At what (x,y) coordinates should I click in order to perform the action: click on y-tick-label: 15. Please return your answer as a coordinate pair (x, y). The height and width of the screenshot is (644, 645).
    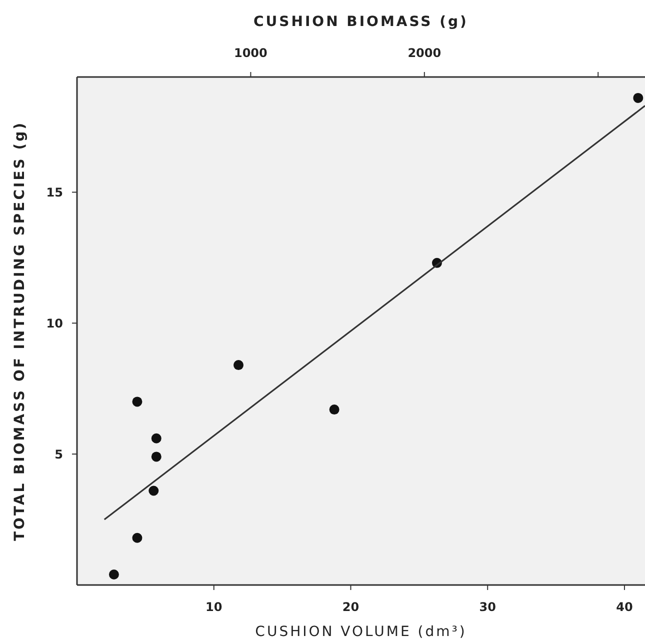
    Looking at the image, I should click on (54, 192).